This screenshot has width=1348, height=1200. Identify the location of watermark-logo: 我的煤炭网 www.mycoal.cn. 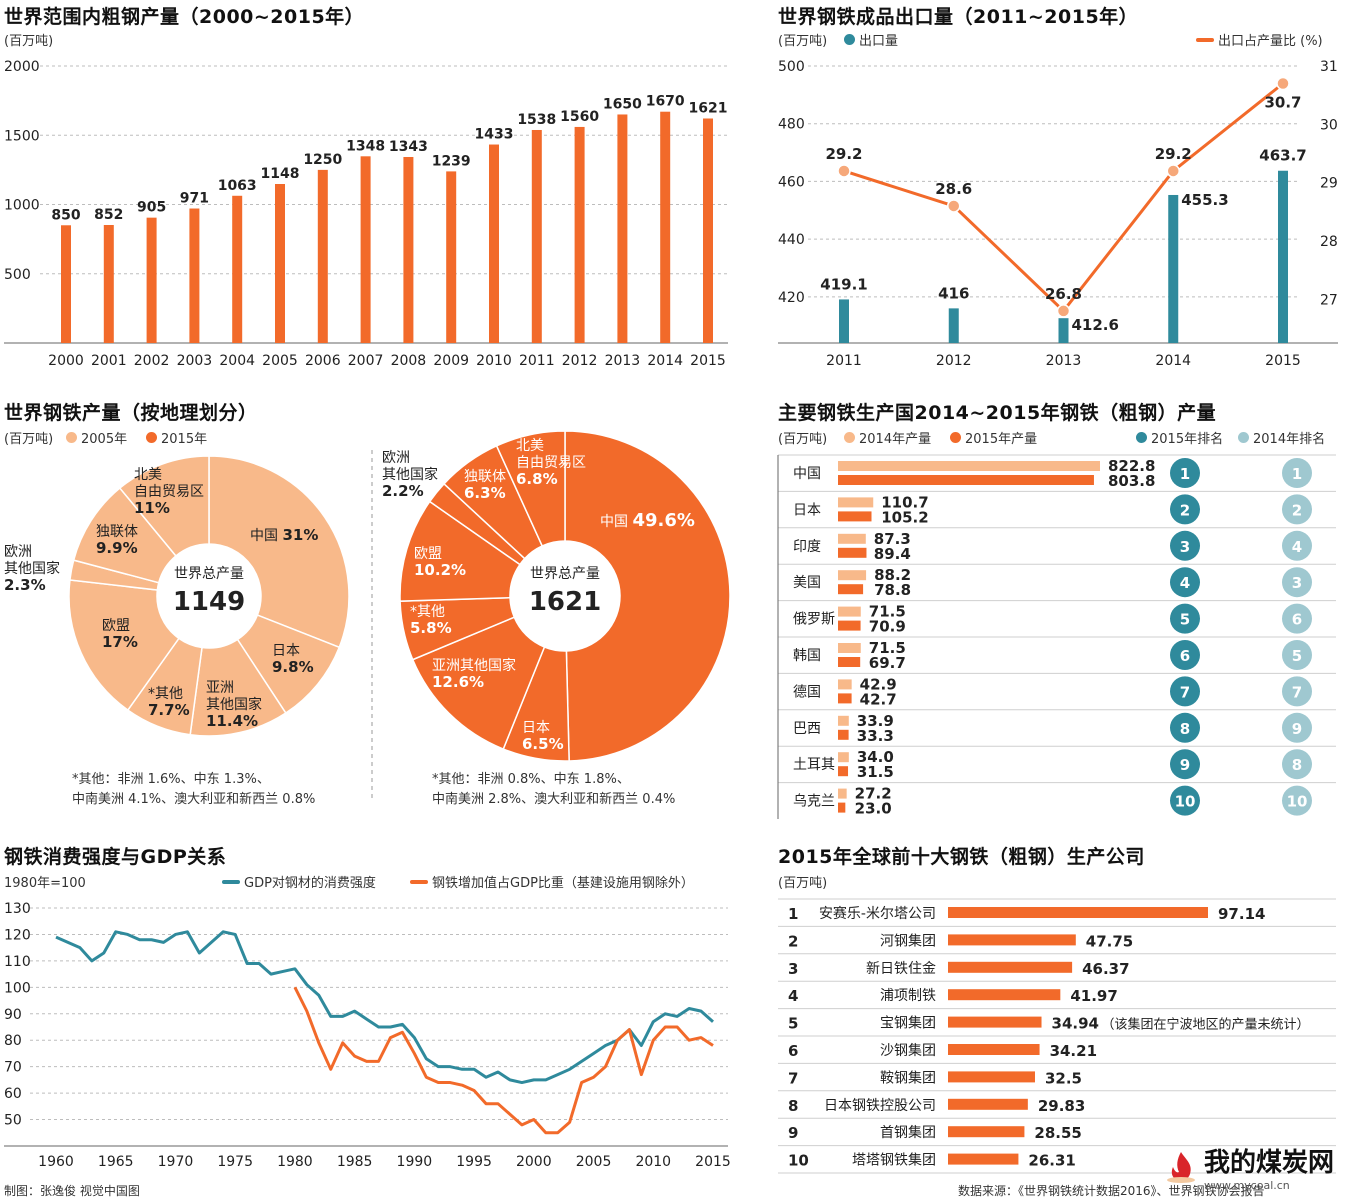
(1249, 1167).